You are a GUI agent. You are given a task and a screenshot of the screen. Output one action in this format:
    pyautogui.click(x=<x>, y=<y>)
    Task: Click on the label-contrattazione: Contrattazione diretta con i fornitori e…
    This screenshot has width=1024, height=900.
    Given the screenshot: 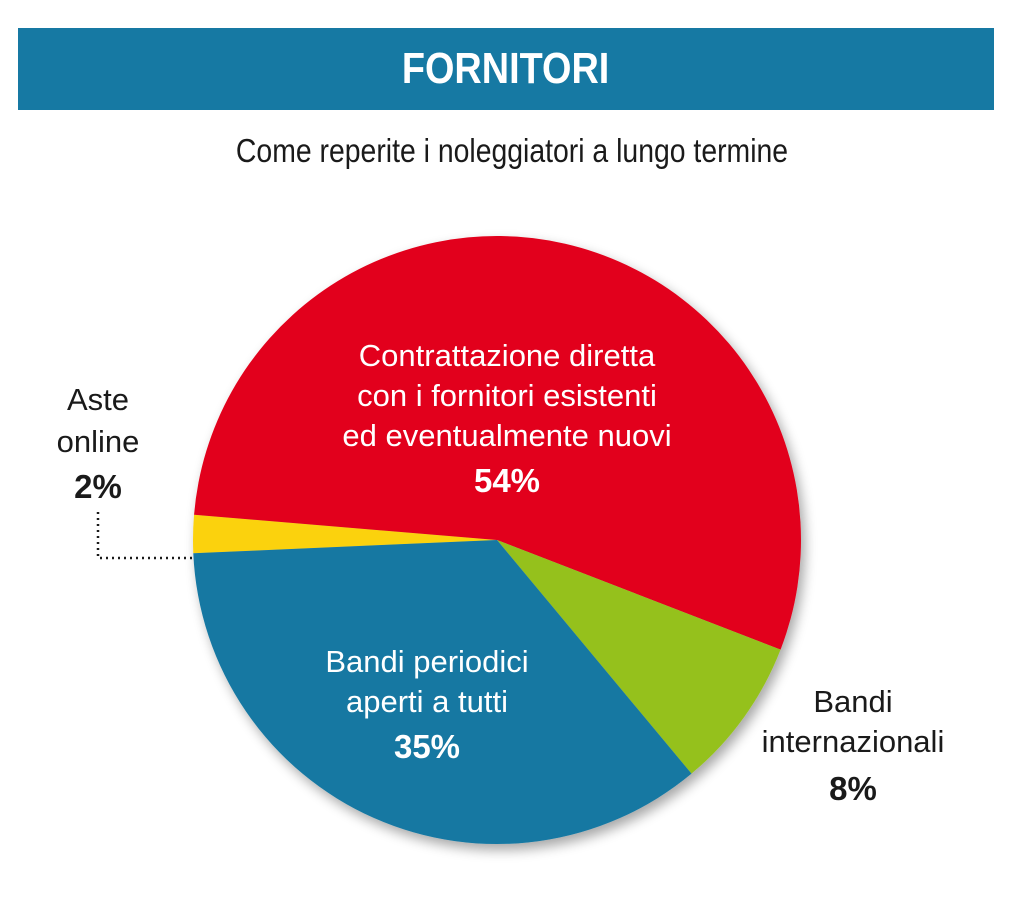 What is the action you would take?
    pyautogui.click(x=506, y=418)
    